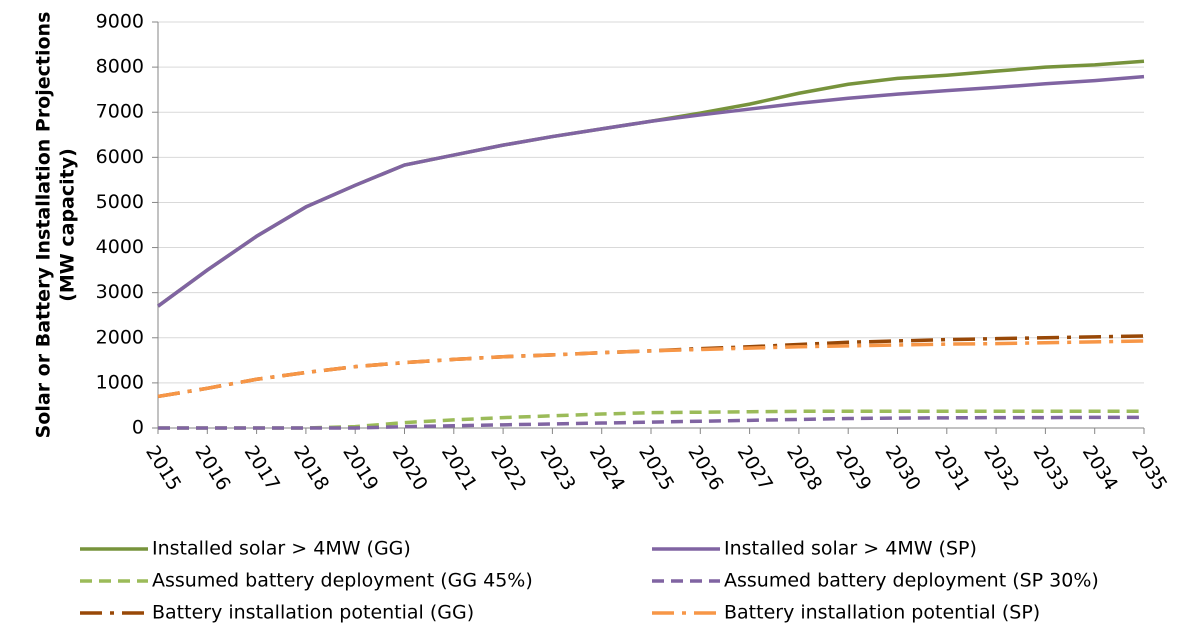 The width and height of the screenshot is (1185, 629). I want to click on legend-label: Assumed battery deployment (GG 45%), so click(342, 581).